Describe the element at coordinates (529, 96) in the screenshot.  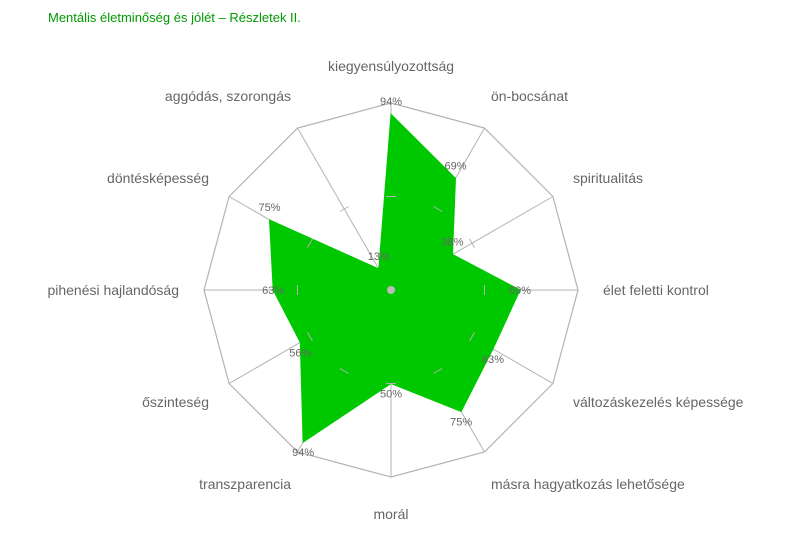
I see `category-label: ön-bocsánat` at that location.